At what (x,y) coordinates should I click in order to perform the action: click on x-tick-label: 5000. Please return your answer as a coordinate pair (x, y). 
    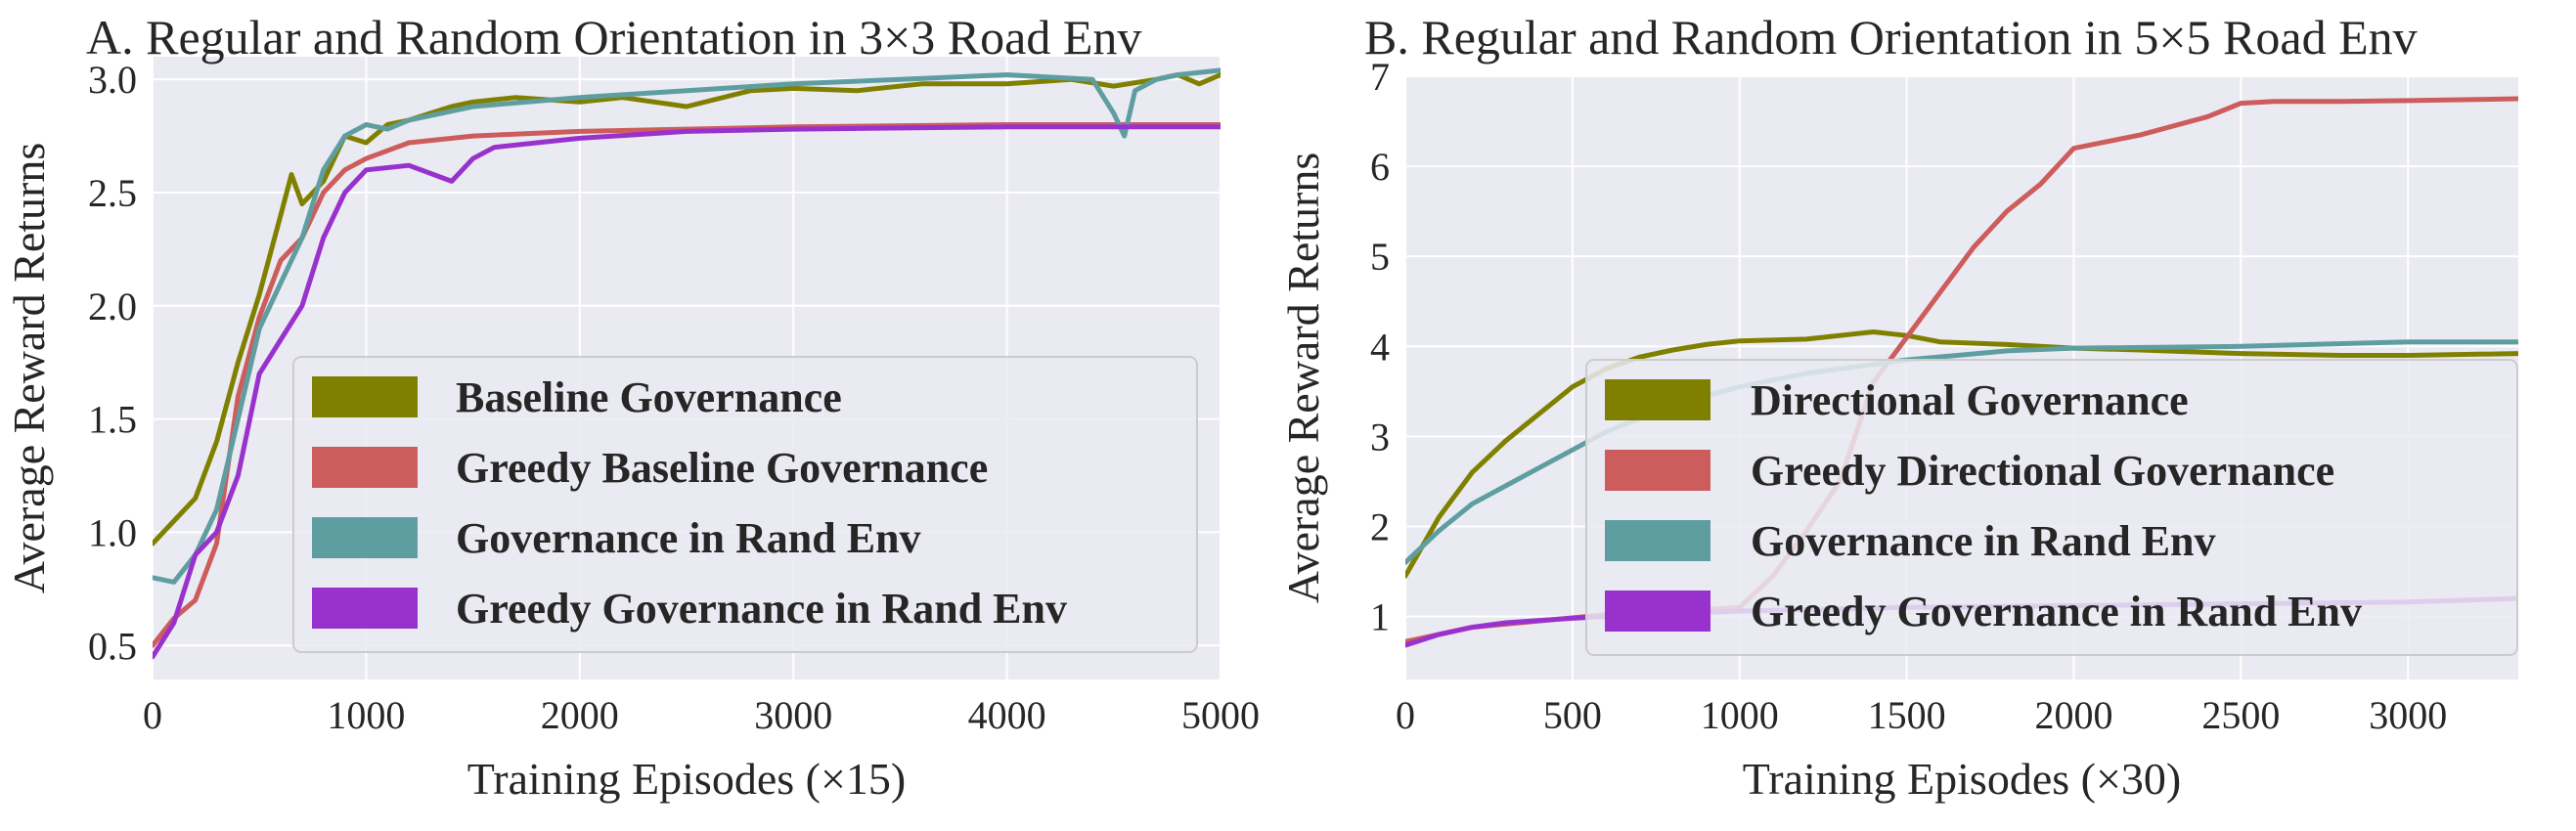
    Looking at the image, I should click on (1220, 715).